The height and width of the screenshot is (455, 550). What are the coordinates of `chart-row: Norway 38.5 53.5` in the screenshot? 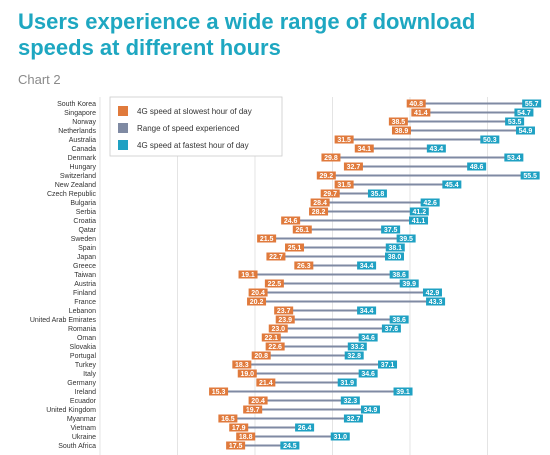 It's located at (298, 121).